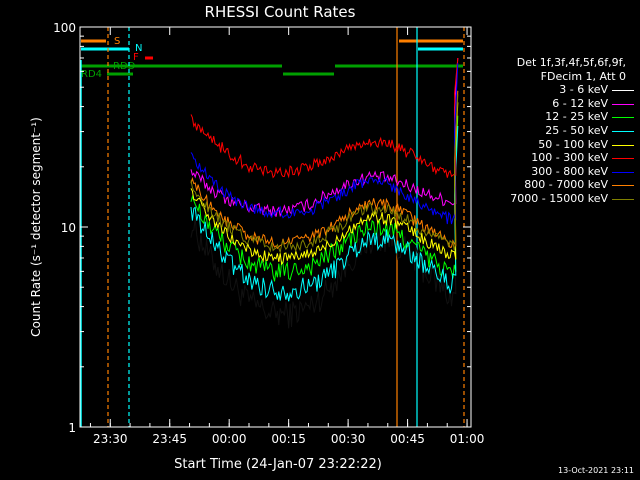  What do you see at coordinates (580, 103) in the screenshot?
I see `legend-entry-label: 6 - 12 keV` at bounding box center [580, 103].